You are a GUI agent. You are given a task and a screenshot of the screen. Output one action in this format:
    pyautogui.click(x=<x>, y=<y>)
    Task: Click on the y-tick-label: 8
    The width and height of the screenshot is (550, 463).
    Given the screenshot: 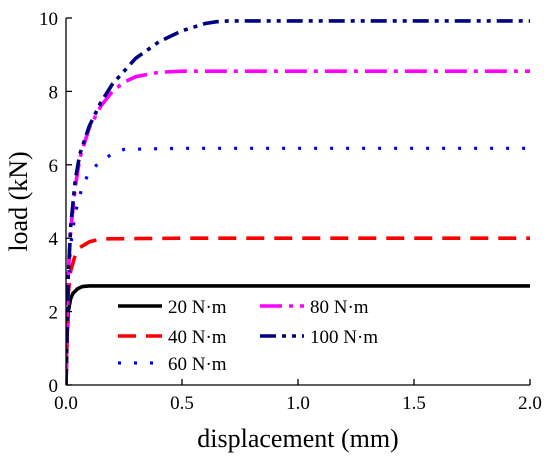 What is the action you would take?
    pyautogui.click(x=54, y=92)
    